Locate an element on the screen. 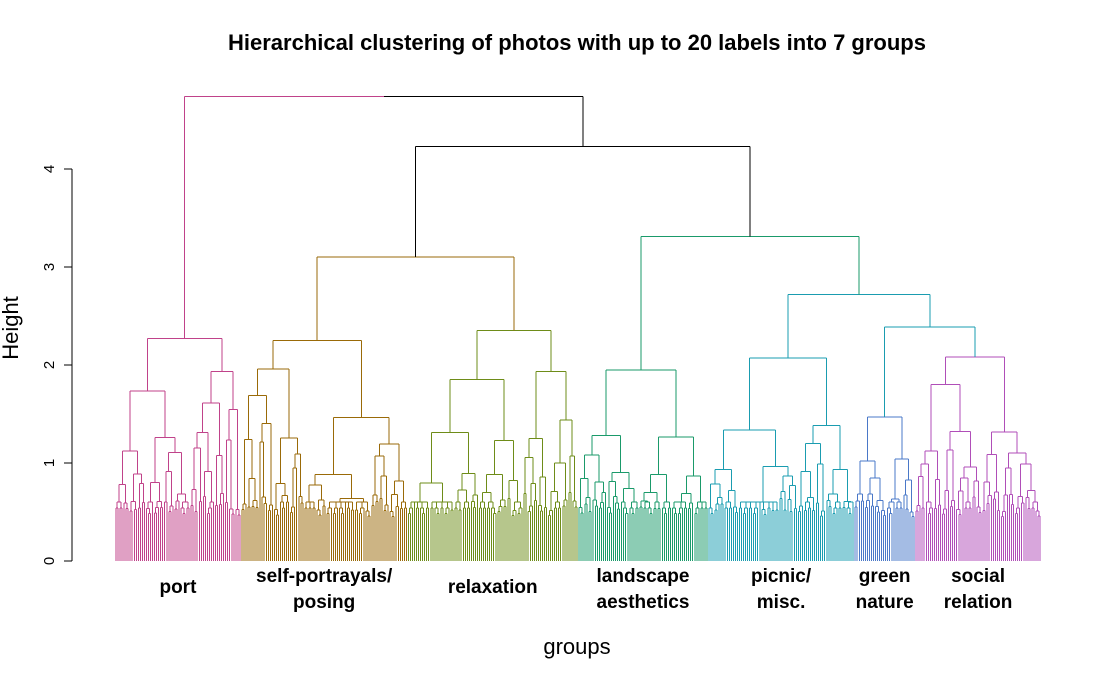 The height and width of the screenshot is (678, 1117). y-tick-label: 4 is located at coordinates (49, 169).